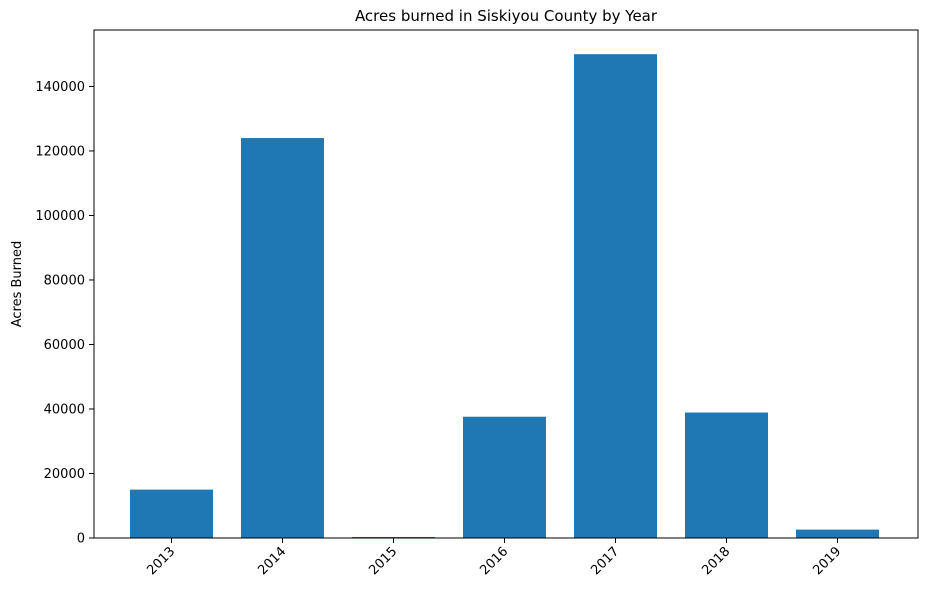  What do you see at coordinates (64, 313) in the screenshot?
I see `y-ticks-group: 0 20000 40000 60000 80000 100000 120000 140000` at bounding box center [64, 313].